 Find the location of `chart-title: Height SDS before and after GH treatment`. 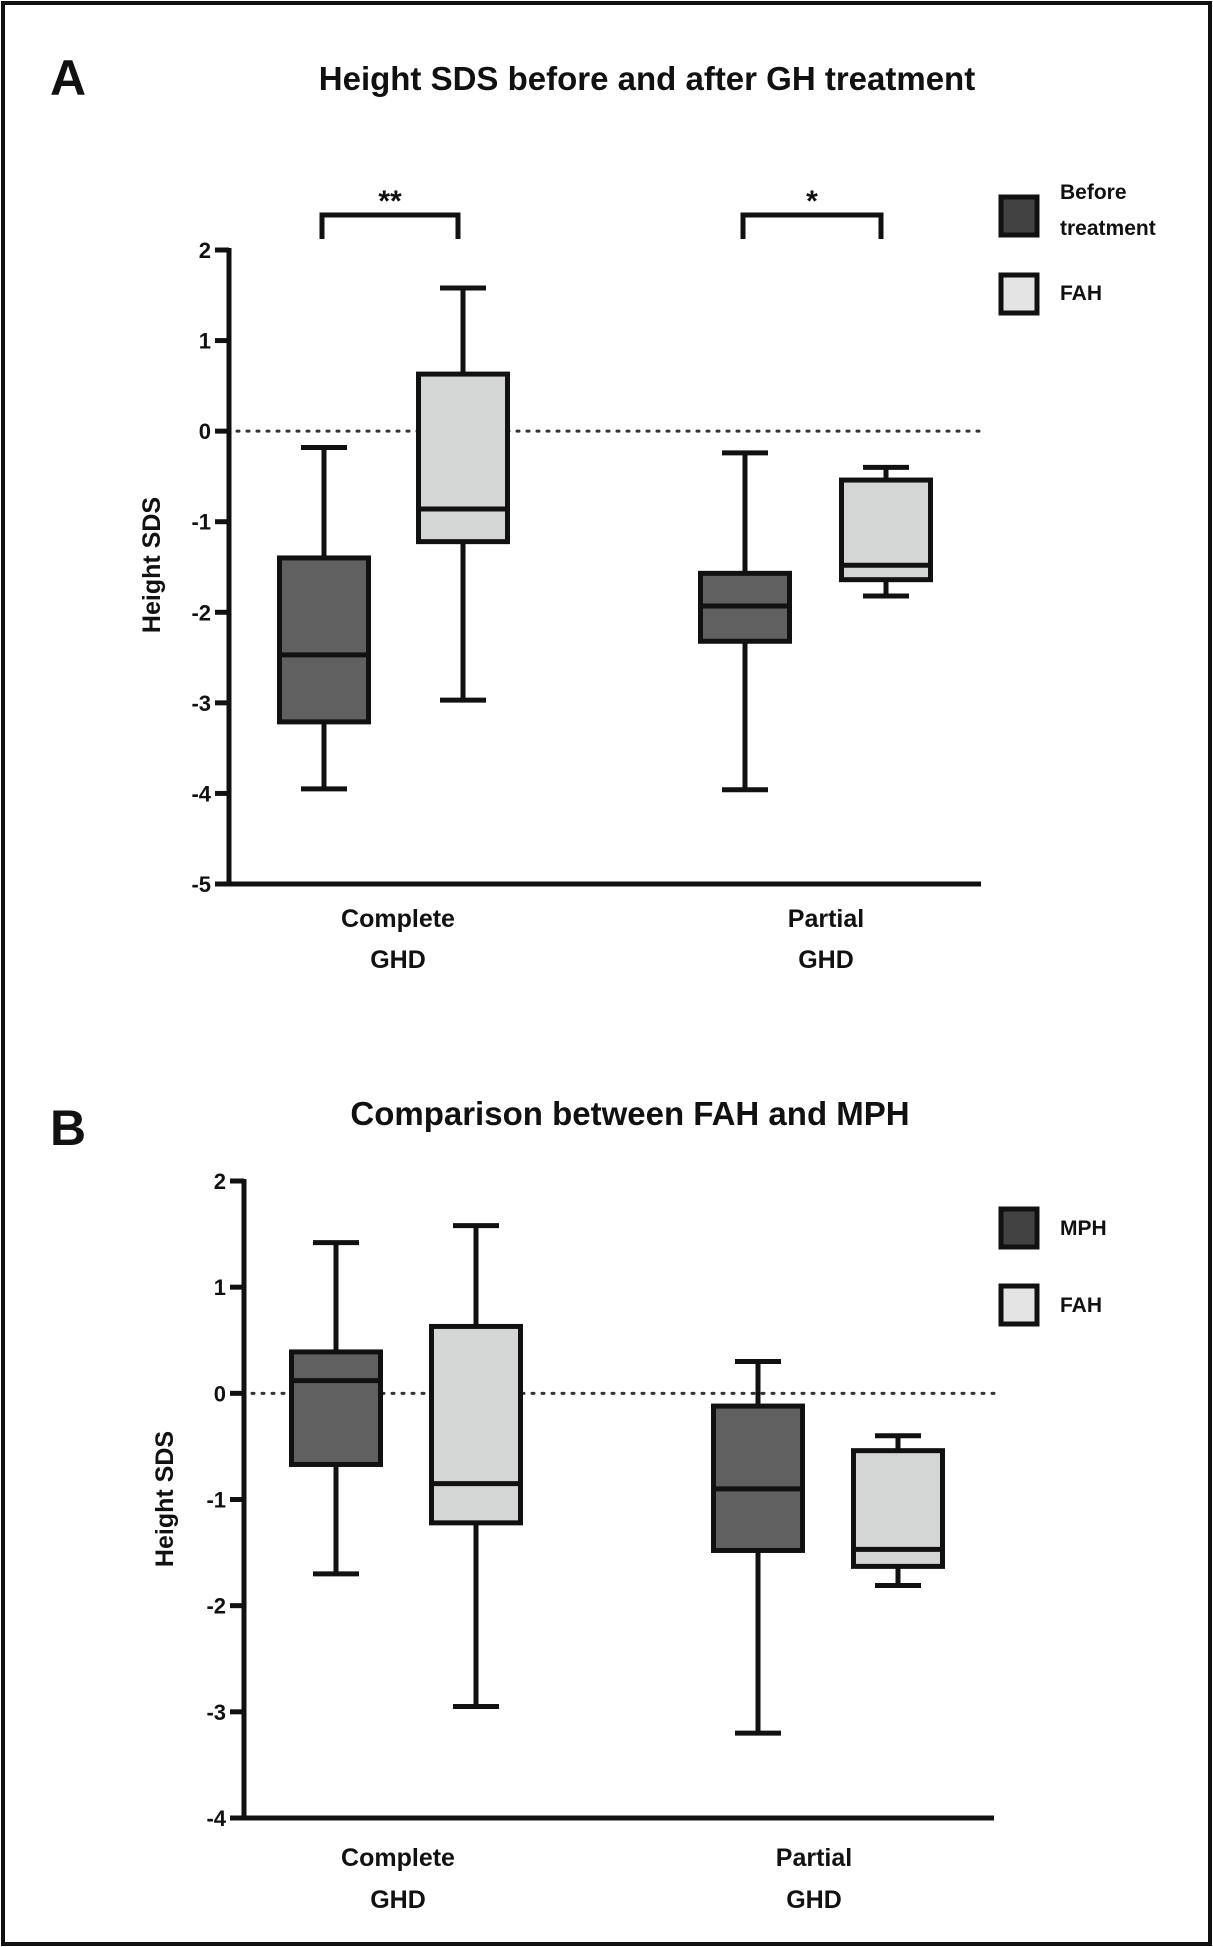

chart-title: Height SDS before and after GH treatment is located at coordinates (647, 78).